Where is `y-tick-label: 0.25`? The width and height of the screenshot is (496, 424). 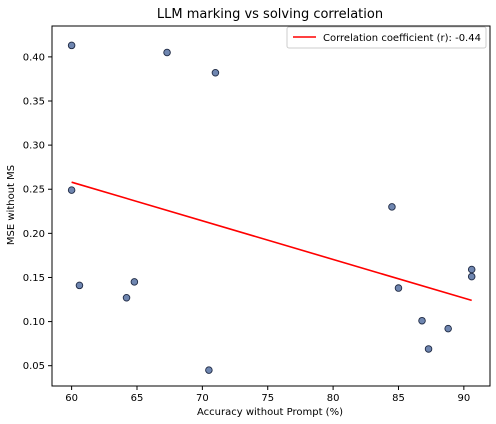 y-tick-label: 0.25 is located at coordinates (34, 190).